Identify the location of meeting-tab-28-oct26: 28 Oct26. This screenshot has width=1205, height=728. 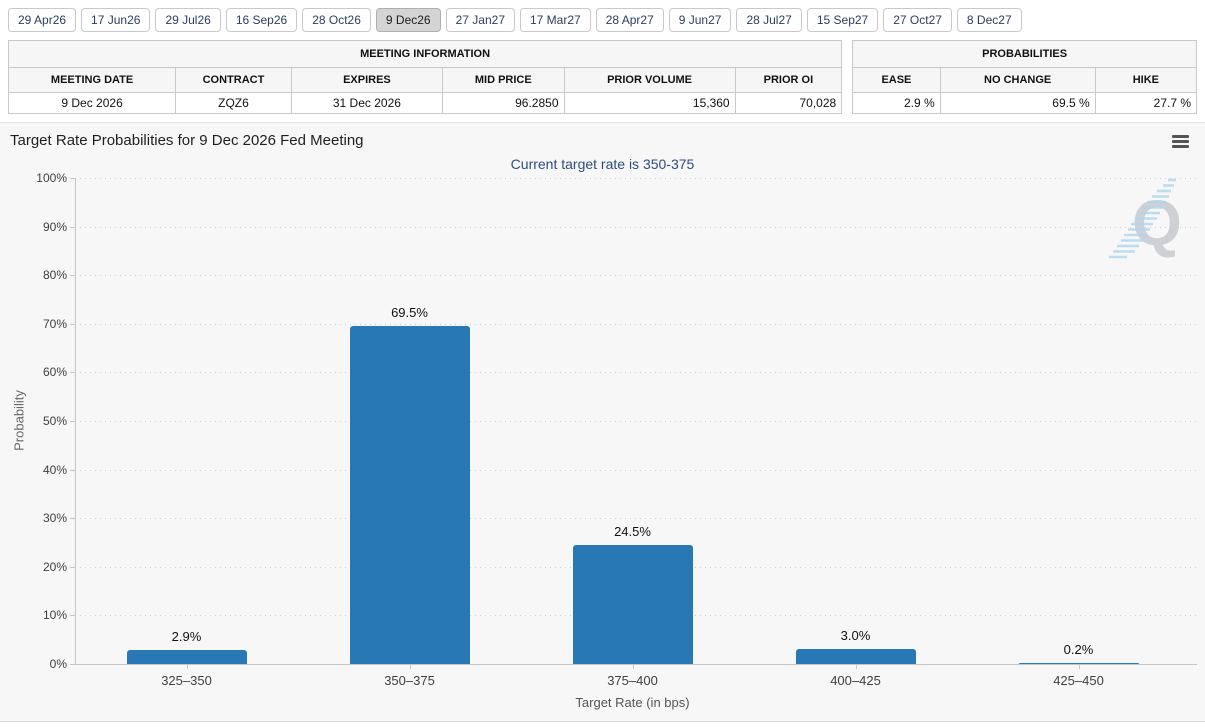
(336, 20).